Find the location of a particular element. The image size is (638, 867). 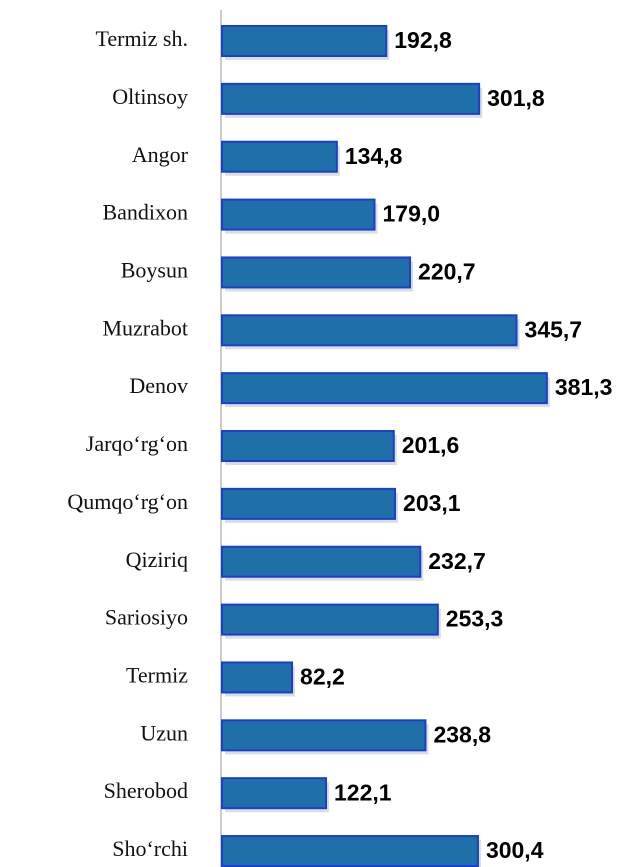

value-label: 253,3 is located at coordinates (475, 619).